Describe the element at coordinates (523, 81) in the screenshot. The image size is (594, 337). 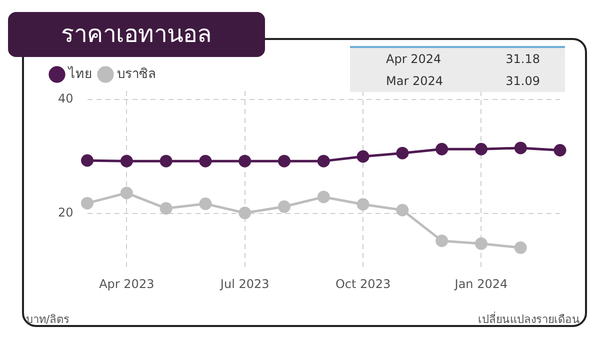
I see `text: 31.09` at that location.